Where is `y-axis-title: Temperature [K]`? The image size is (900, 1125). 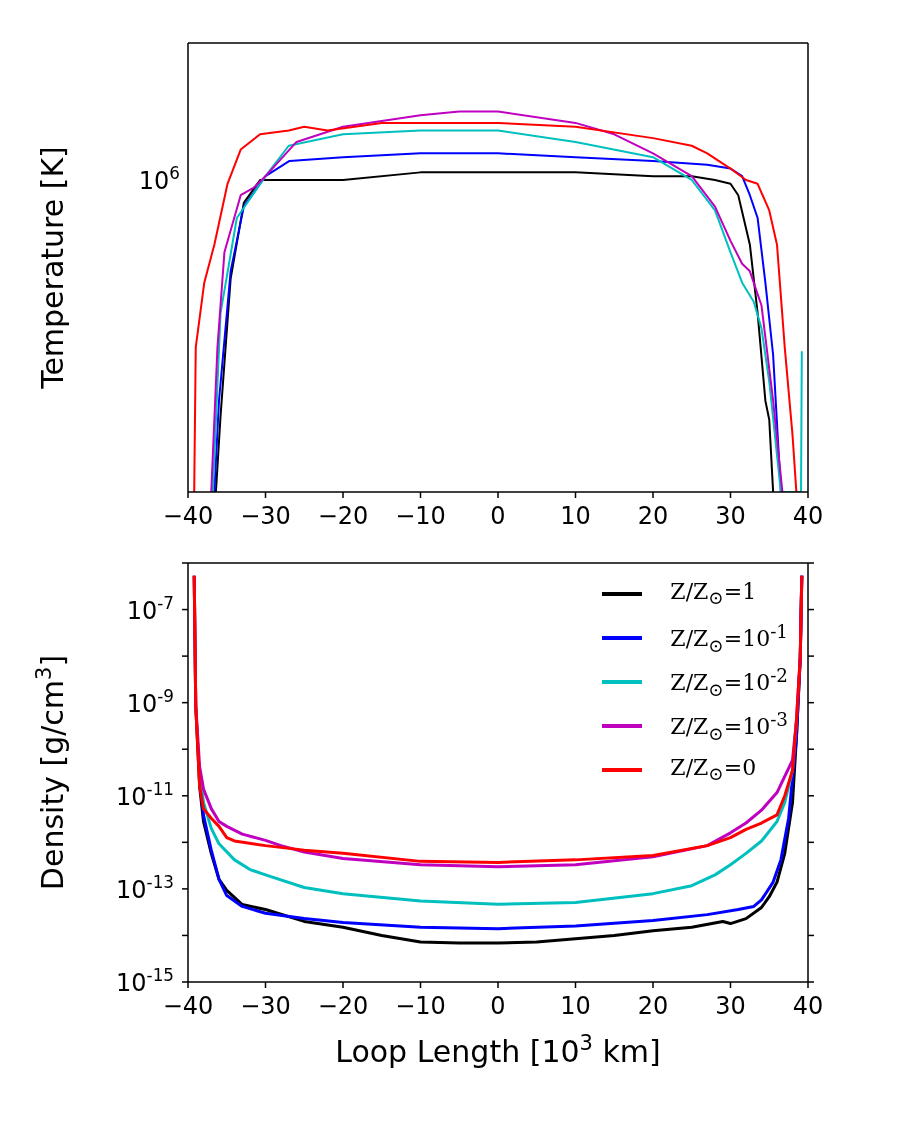 y-axis-title: Temperature [K] is located at coordinates (52, 268).